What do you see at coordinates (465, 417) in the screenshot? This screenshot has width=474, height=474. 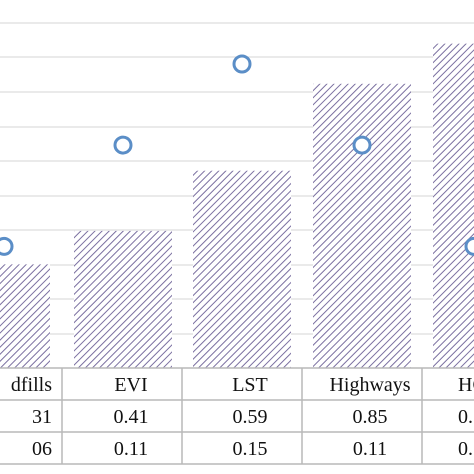 I see `bar-value-label: 0.` at bounding box center [465, 417].